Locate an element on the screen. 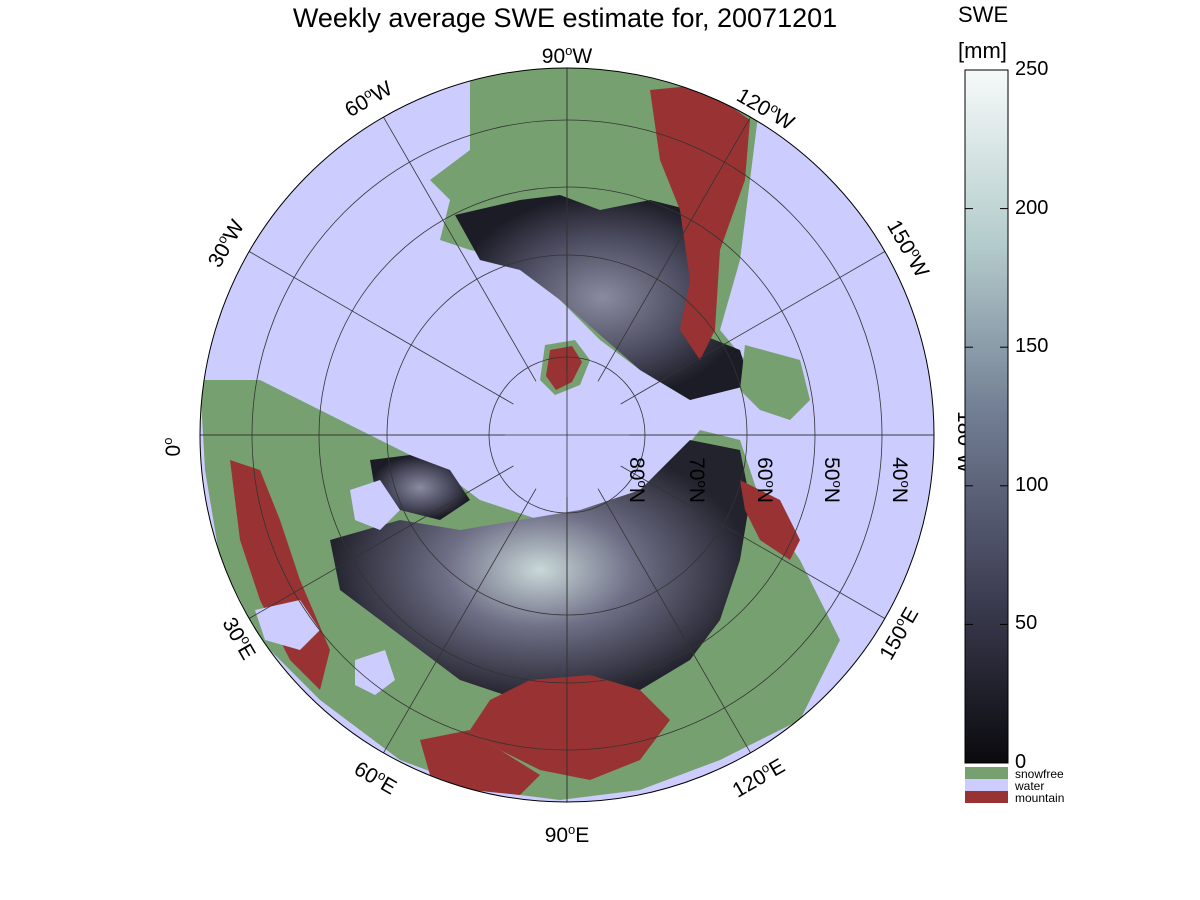 The height and width of the screenshot is (900, 1200). central-asia-mountains is located at coordinates (570, 727).